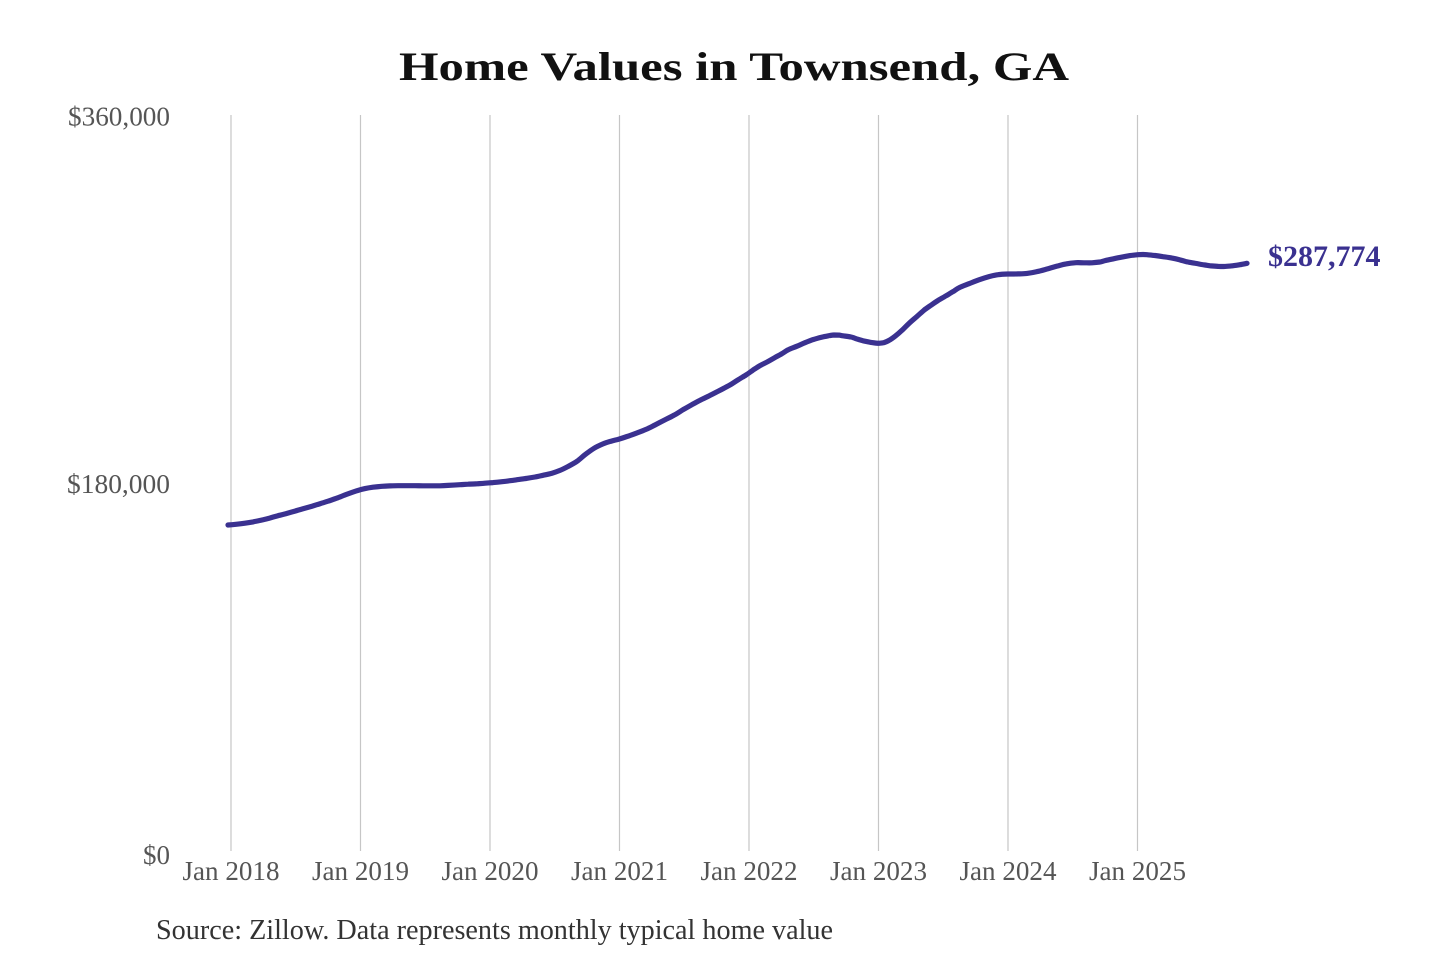 The width and height of the screenshot is (1440, 960). What do you see at coordinates (118, 484) in the screenshot?
I see `svg-text: $180,000` at bounding box center [118, 484].